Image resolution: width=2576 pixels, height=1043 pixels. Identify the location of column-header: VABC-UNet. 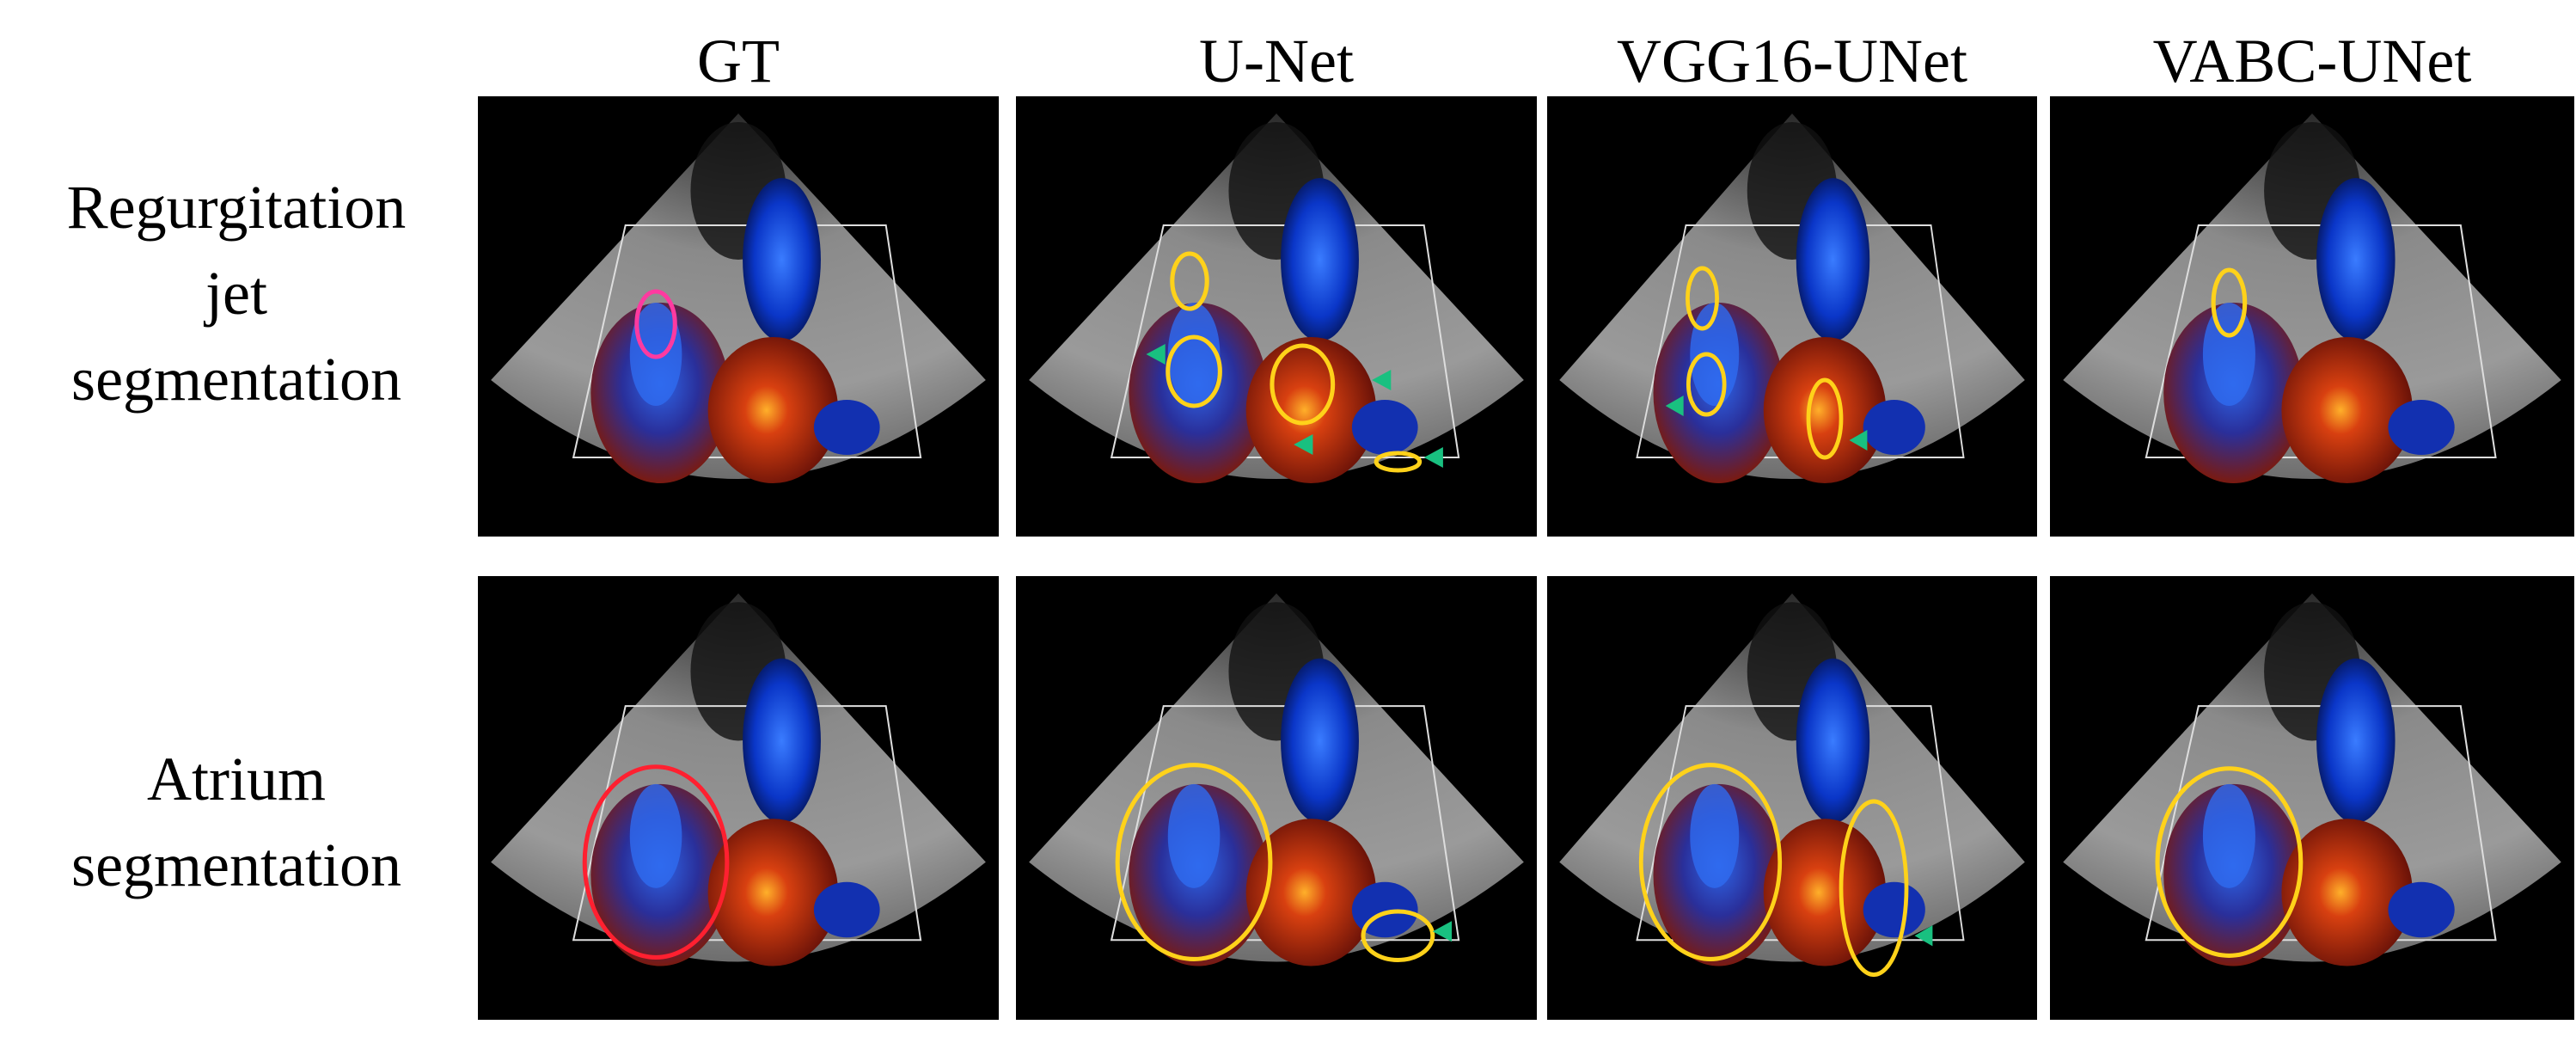
(2312, 61).